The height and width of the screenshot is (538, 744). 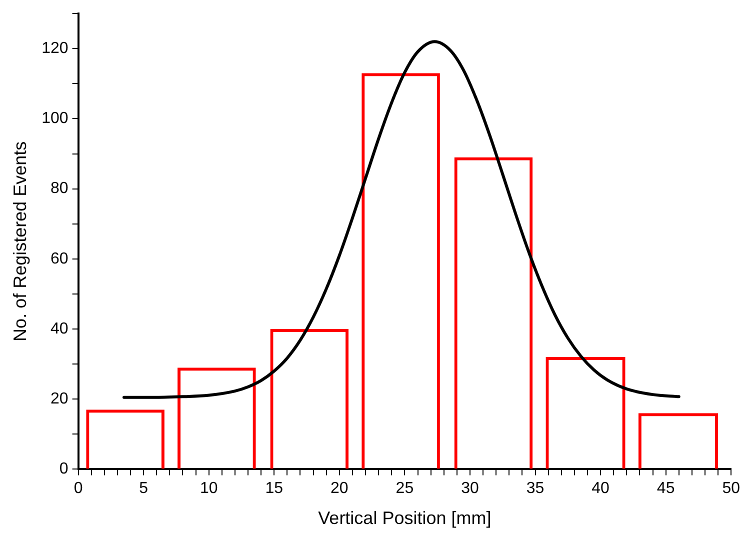 I want to click on y-tick-label: 100, so click(x=55, y=119).